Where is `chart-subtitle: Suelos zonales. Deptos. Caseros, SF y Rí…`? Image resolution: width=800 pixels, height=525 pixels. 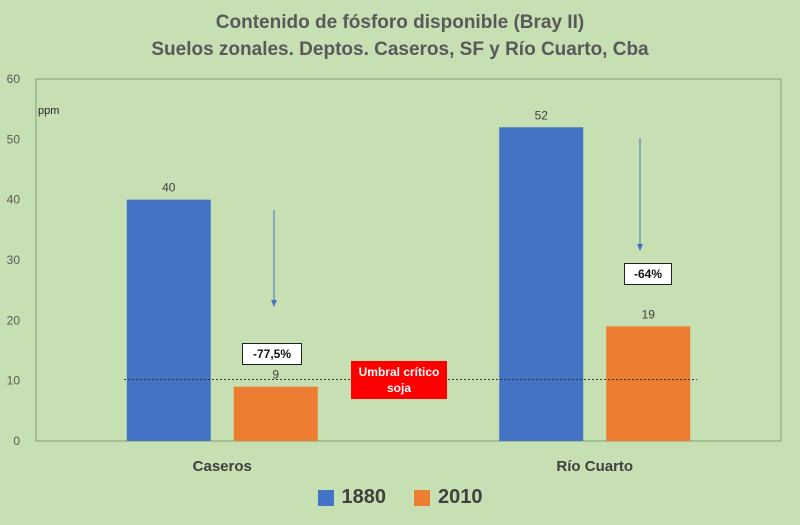 chart-subtitle: Suelos zonales. Deptos. Caseros, SF y Rí… is located at coordinates (400, 49).